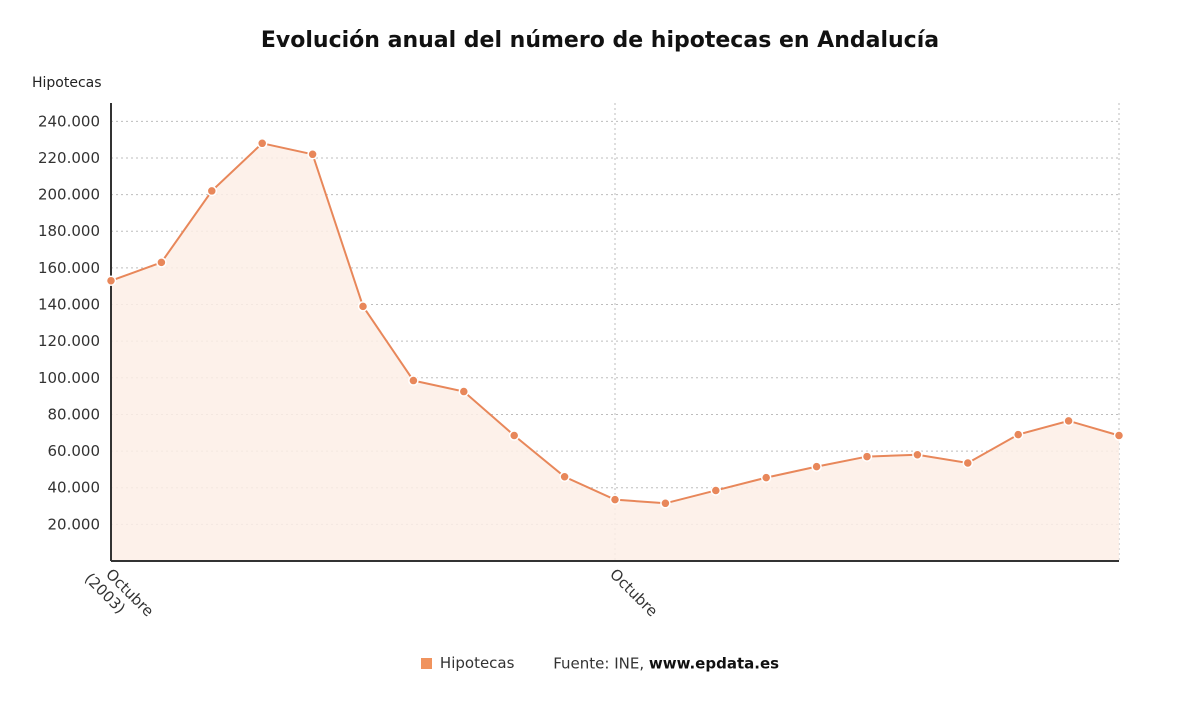 Image resolution: width=1200 pixels, height=705 pixels. What do you see at coordinates (714, 663) in the screenshot?
I see `source-site: www.epdata.es` at bounding box center [714, 663].